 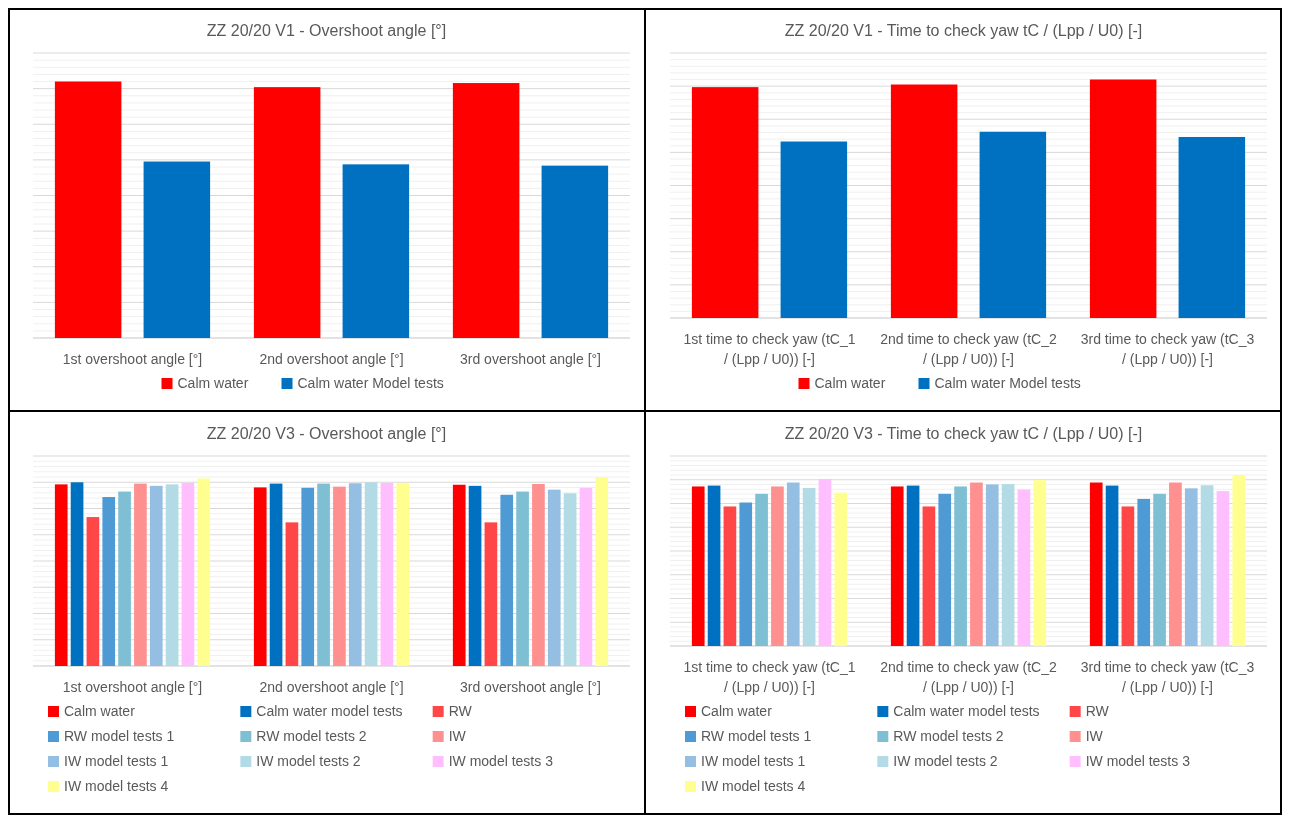 I want to click on chart-title: ZZ 20/20 V3 - Time to check yaw tC / (Lpp / U0) [-], so click(x=963, y=433).